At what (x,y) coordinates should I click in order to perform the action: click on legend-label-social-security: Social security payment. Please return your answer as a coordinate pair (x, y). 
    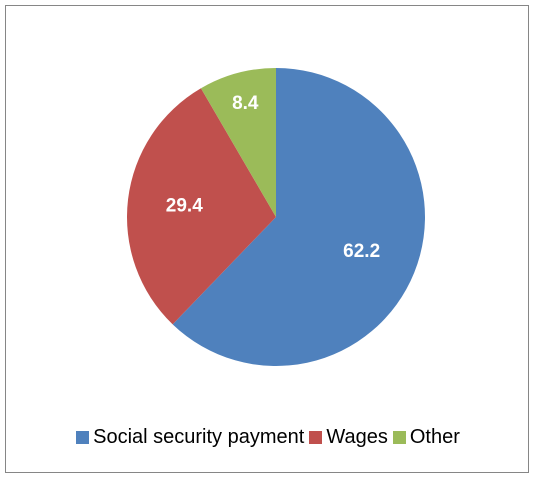
    Looking at the image, I should click on (199, 437).